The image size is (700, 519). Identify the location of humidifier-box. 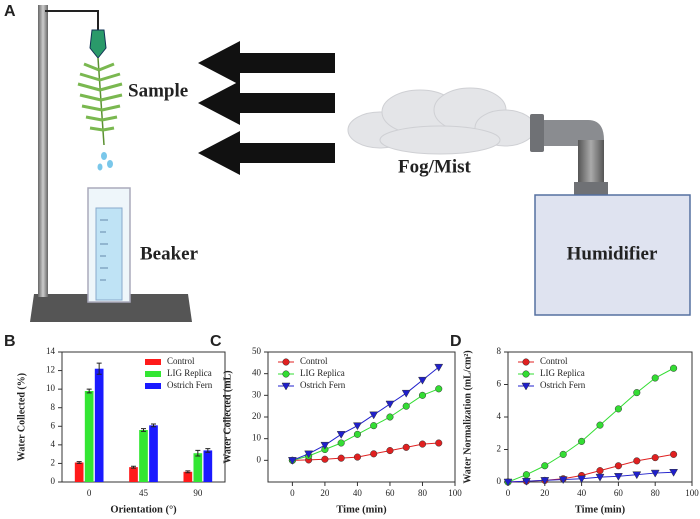
(612, 255).